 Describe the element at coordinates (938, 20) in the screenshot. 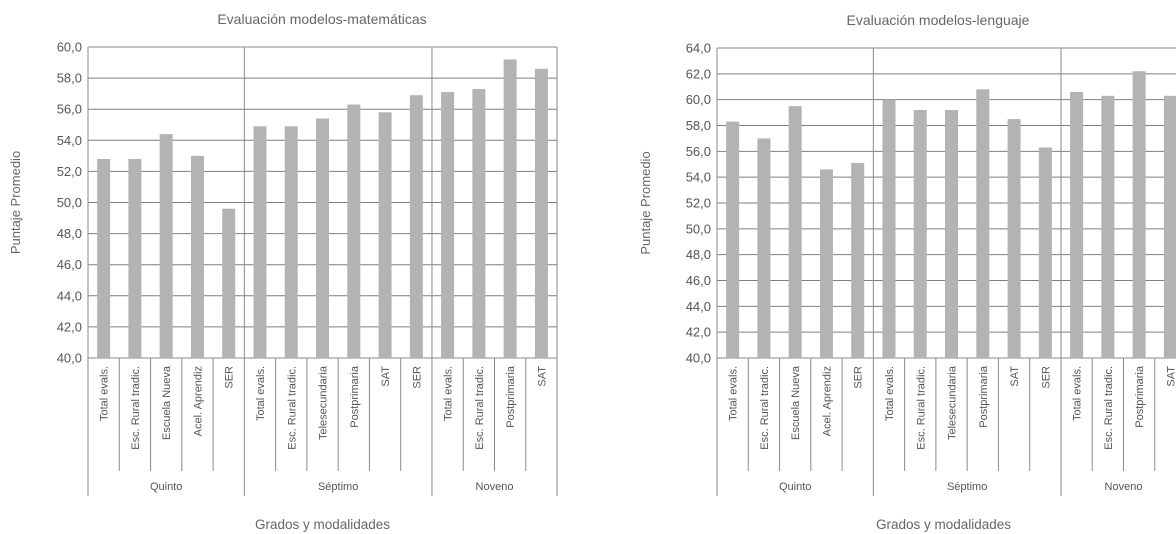

I see `chart-title: Evaluación modelos-lenguaje` at that location.